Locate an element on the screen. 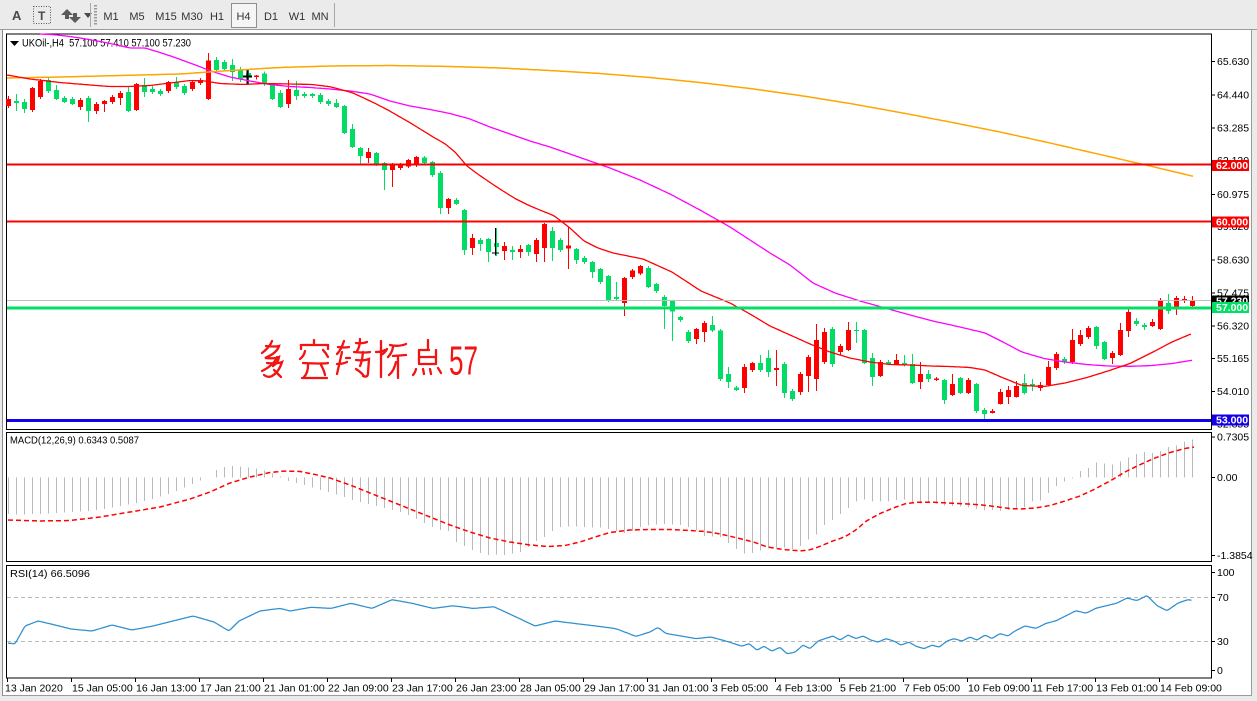 This screenshot has height=701, width=1257. svg-text: 23 Jan 17:00 is located at coordinates (422, 689).